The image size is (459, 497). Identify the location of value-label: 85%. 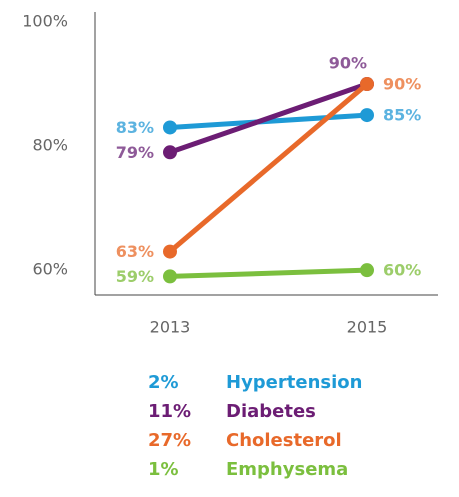
(402, 115).